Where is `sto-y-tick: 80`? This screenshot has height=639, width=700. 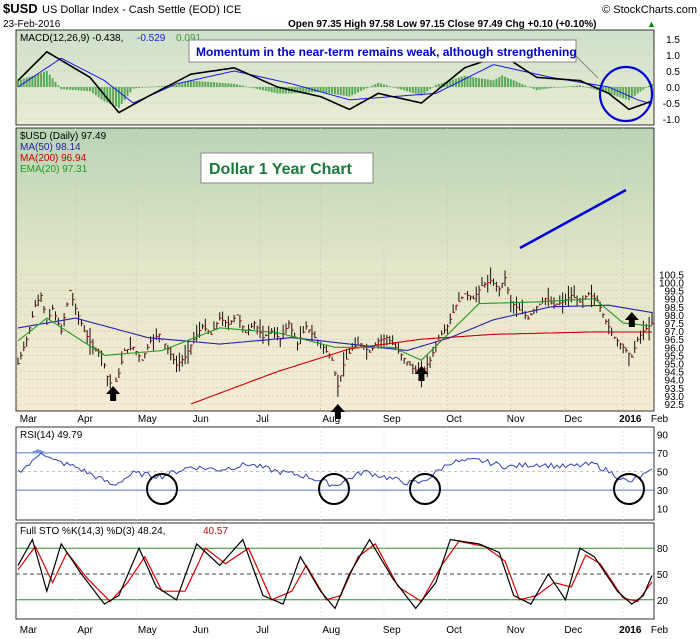
sto-y-tick: 80 is located at coordinates (663, 549).